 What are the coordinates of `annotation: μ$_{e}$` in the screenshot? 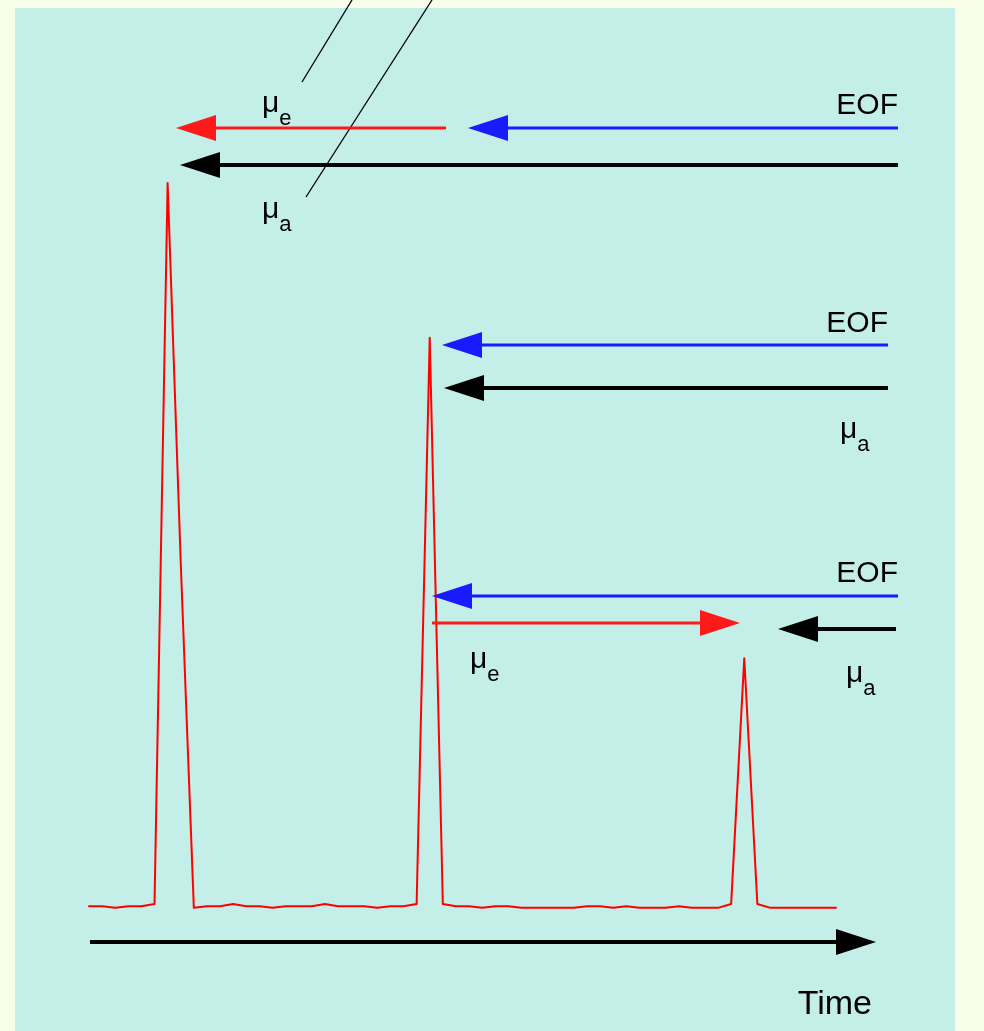 It's located at (485, 663).